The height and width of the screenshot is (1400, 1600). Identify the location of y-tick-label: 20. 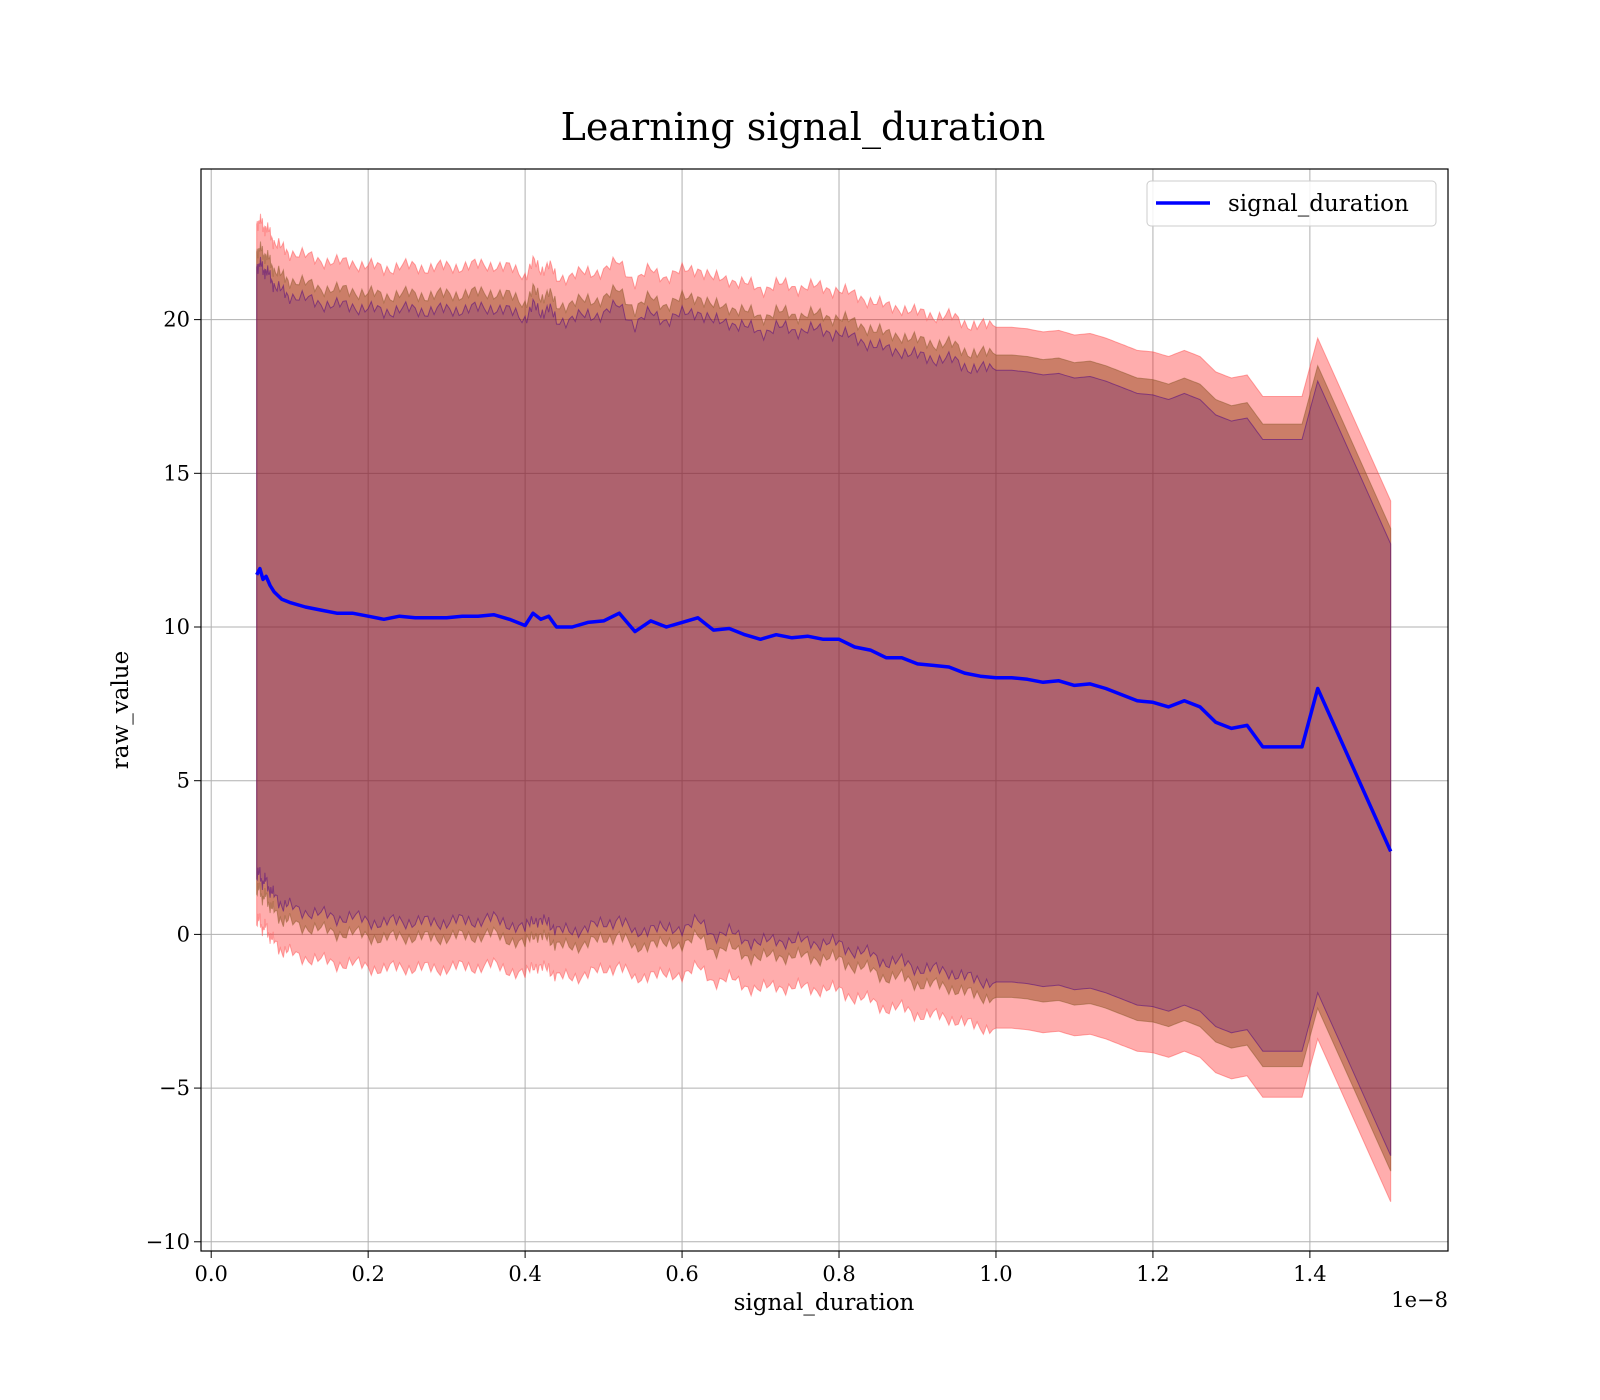
(176, 320).